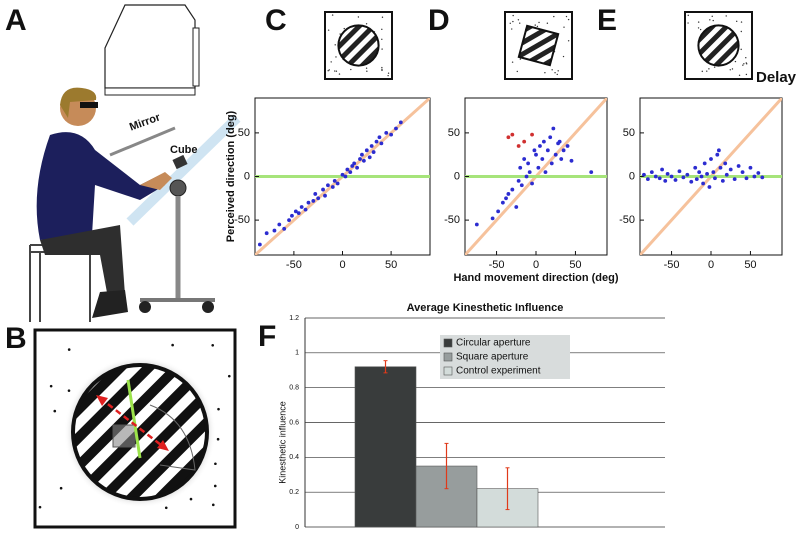 The height and width of the screenshot is (534, 800). Describe the element at coordinates (294, 492) in the screenshot. I see `y-tick-label: 0.2` at that location.